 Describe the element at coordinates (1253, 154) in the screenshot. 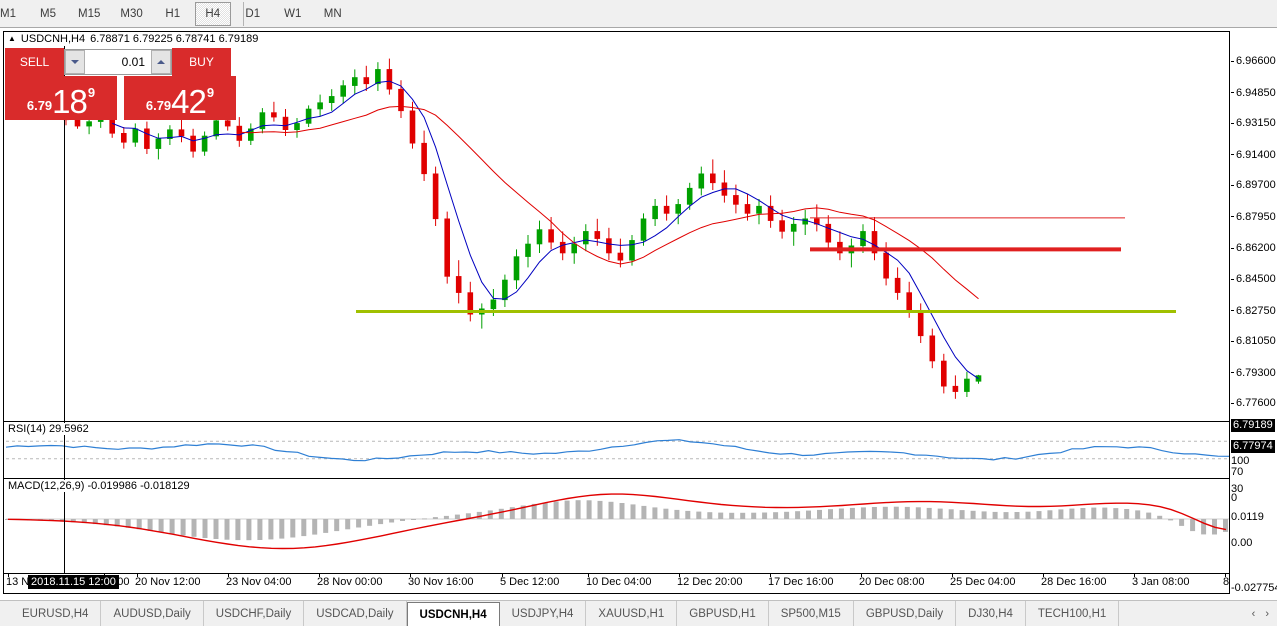

I see `price-tick: 6.91400` at that location.